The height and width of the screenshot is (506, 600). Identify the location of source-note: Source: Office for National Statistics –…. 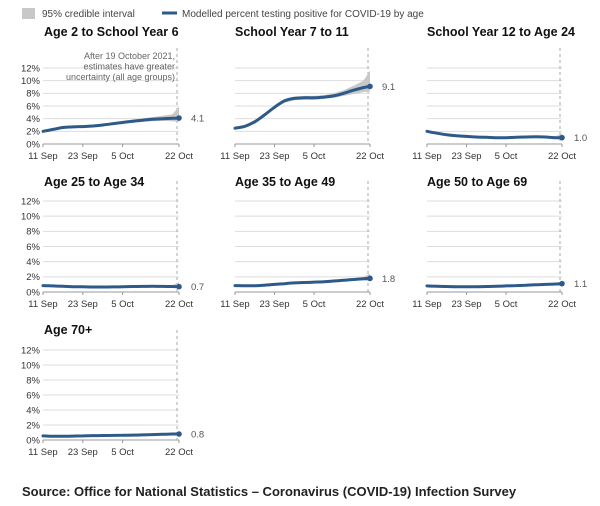
(269, 491).